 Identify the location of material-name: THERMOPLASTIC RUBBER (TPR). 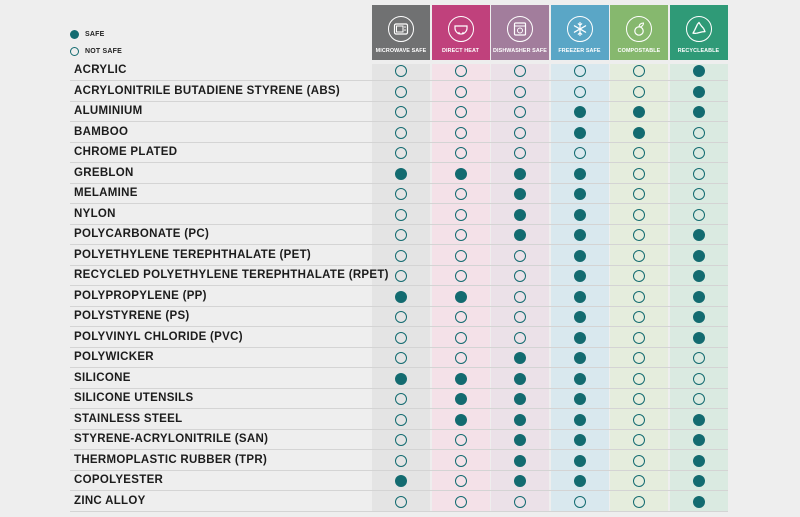
(171, 459).